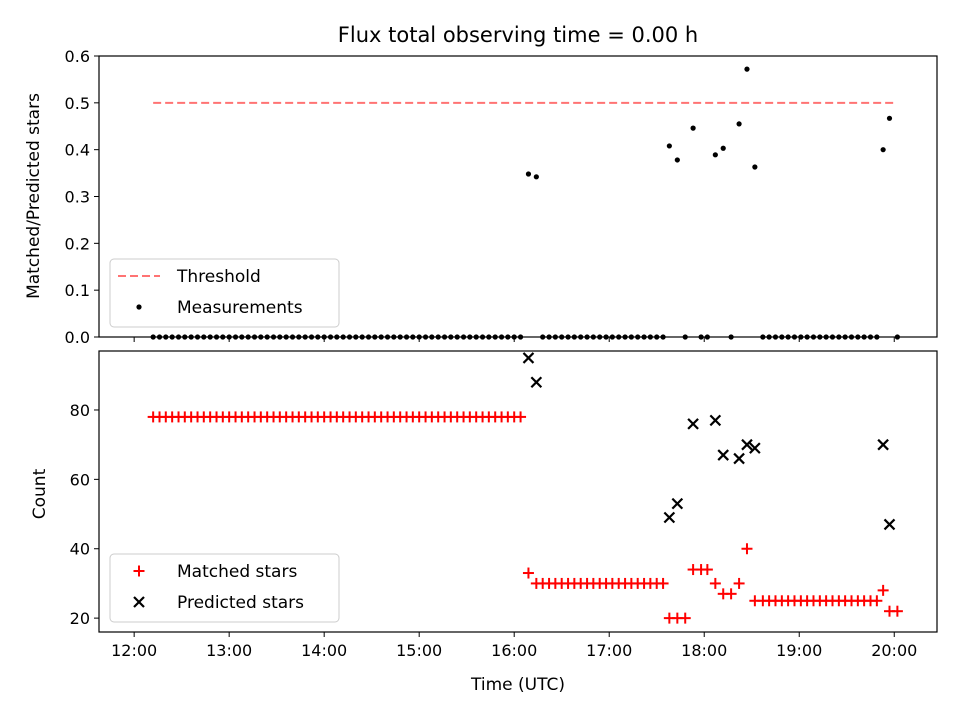  What do you see at coordinates (80, 479) in the screenshot?
I see `y-tick-label: 60` at bounding box center [80, 479].